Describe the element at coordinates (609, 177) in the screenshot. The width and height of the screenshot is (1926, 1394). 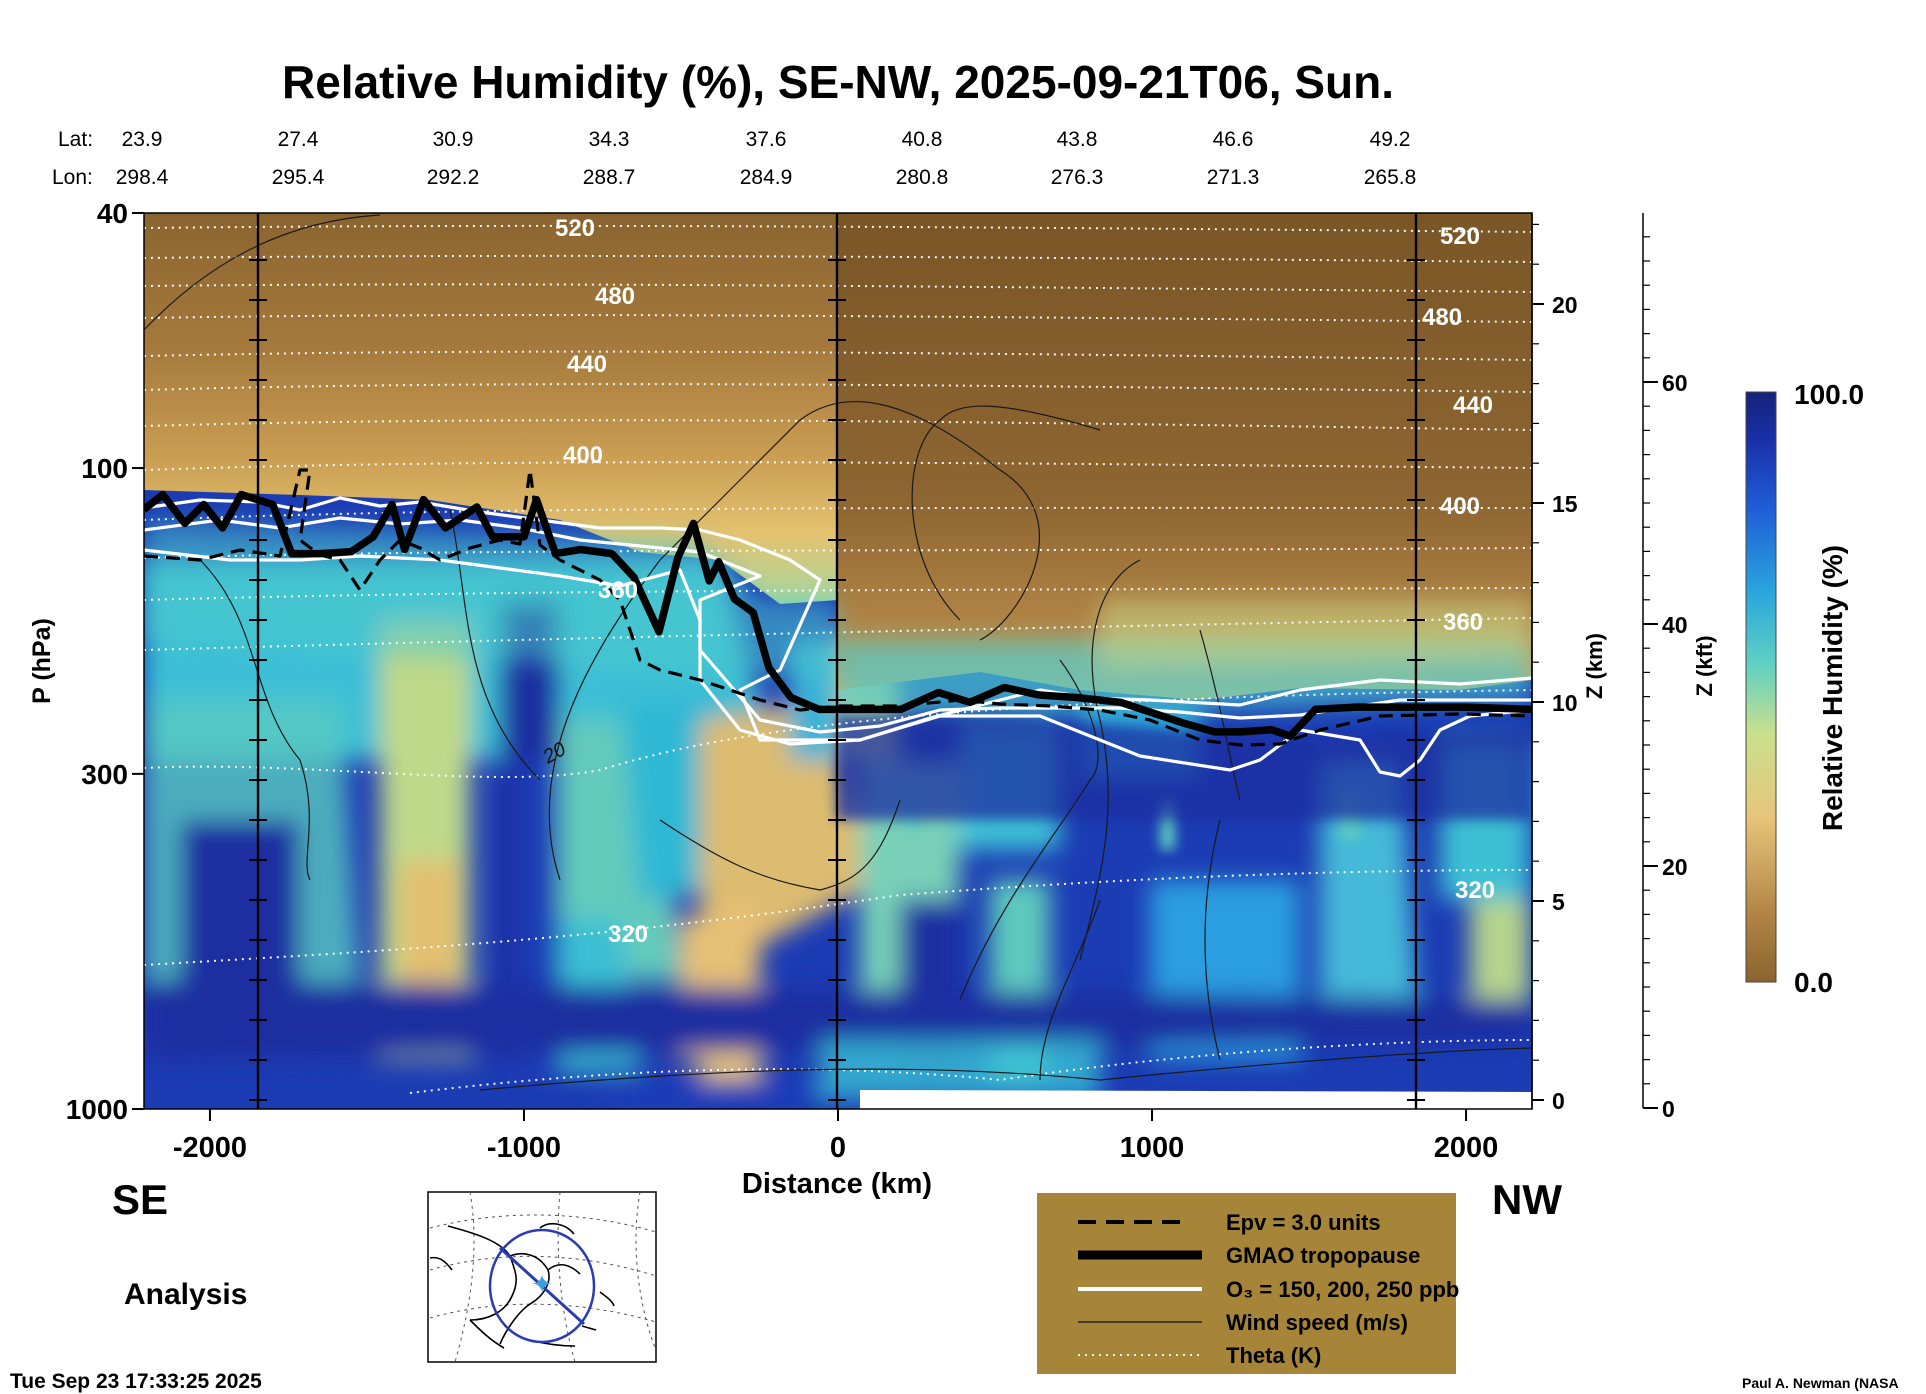
I see `lon-value: 288.7` at that location.